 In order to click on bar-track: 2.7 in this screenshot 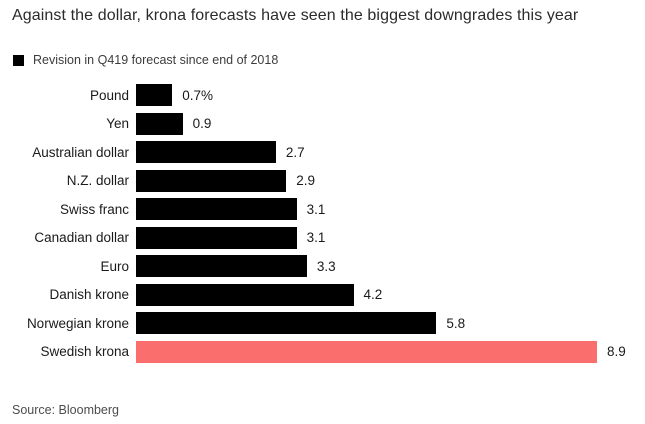, I will do `click(384, 152)`.